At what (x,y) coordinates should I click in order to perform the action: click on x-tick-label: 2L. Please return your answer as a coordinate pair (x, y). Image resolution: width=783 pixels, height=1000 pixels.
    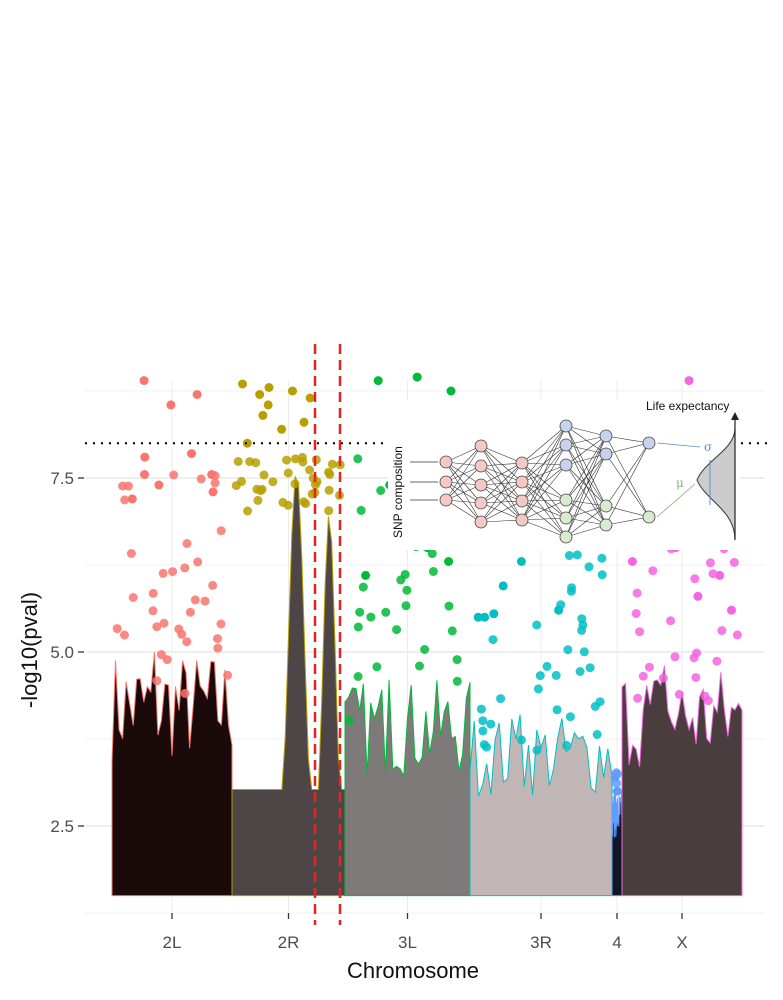
    Looking at the image, I should click on (172, 942).